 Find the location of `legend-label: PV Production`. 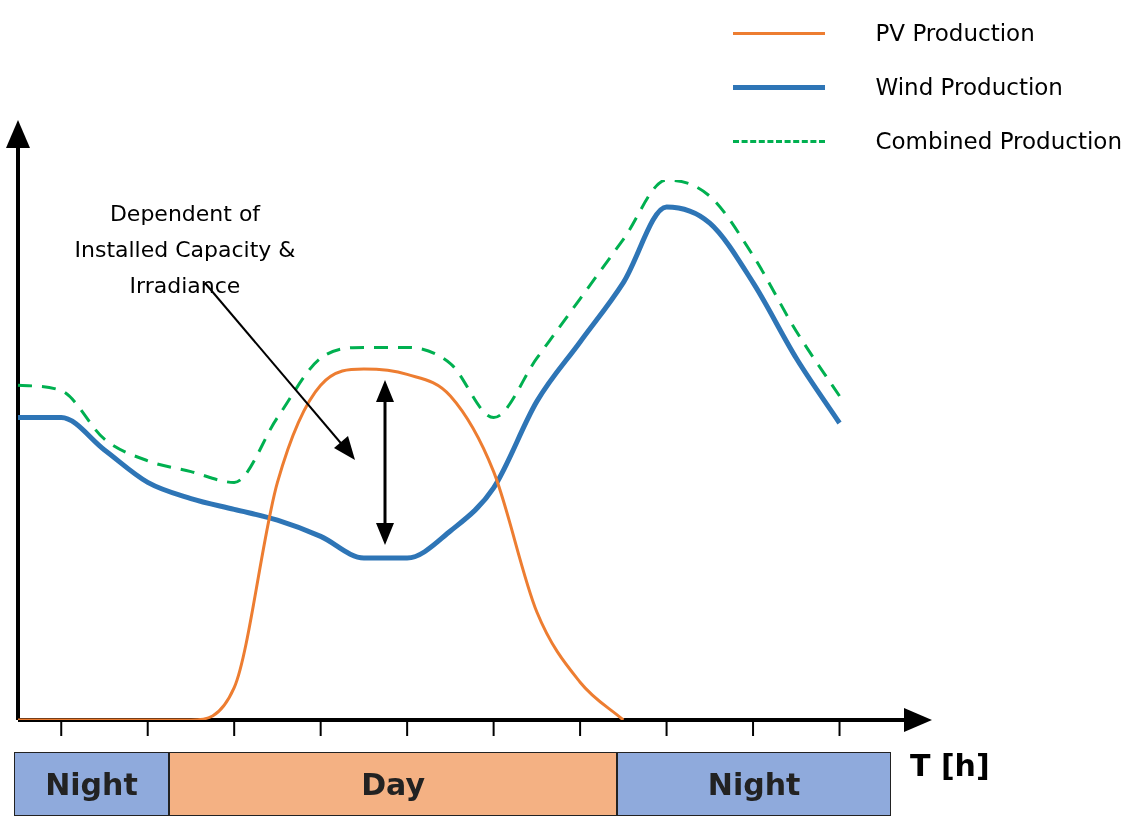

legend-label: PV Production is located at coordinates (955, 33).